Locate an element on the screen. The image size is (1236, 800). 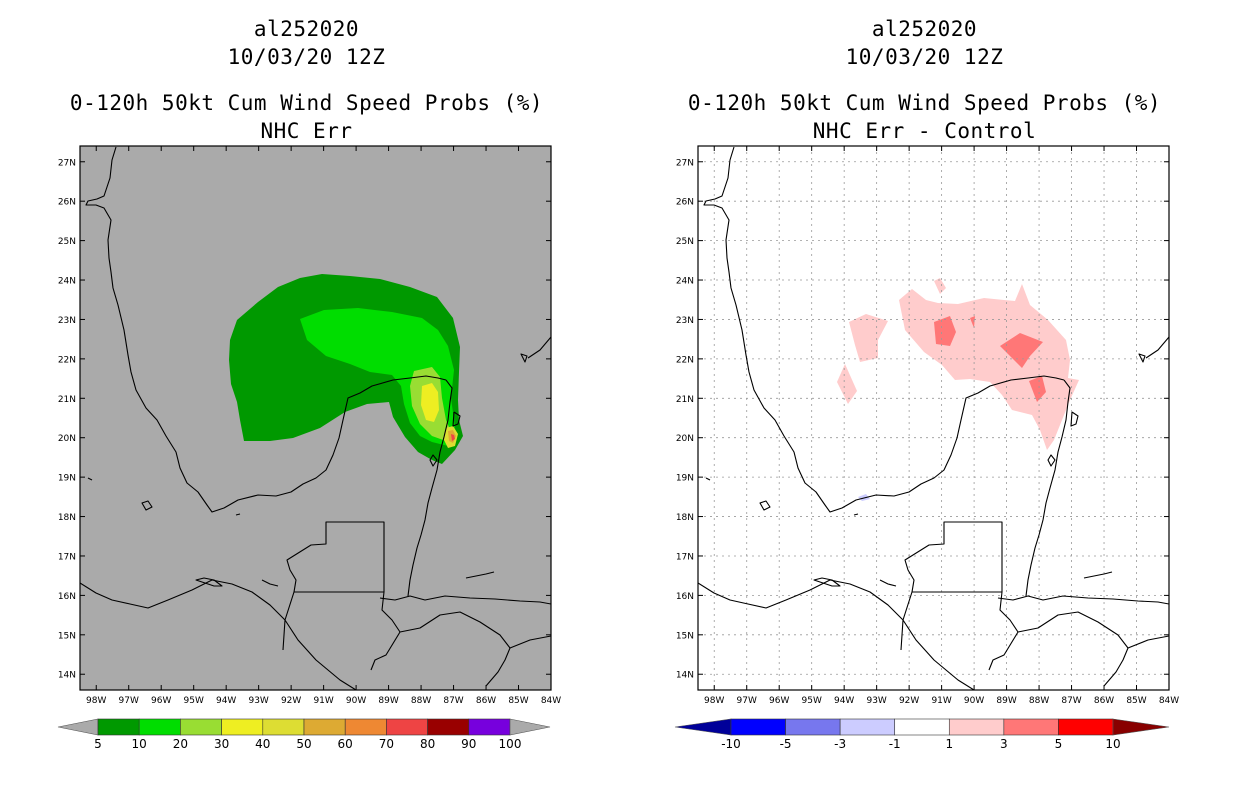
right-product-title: 0-120h 50kt Cum Wind Speed Probs (%) is located at coordinates (924, 103).